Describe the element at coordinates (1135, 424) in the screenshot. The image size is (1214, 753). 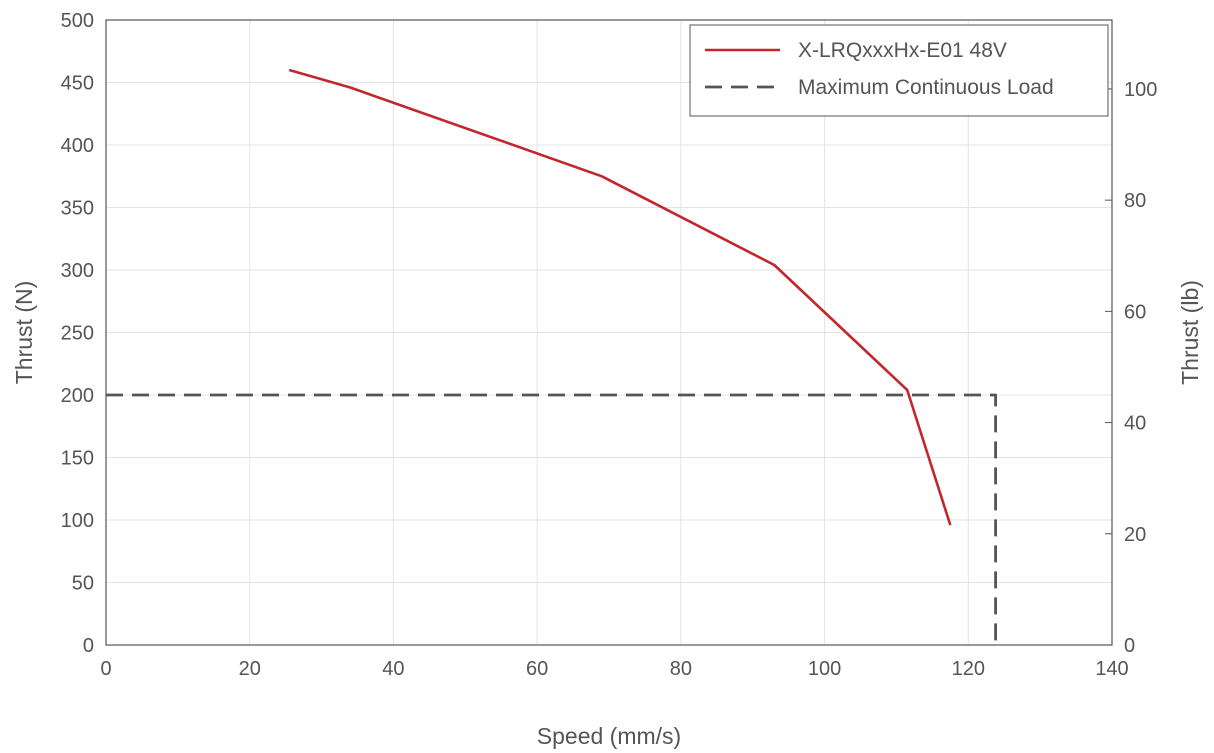
I see `y2-tick-label: 40` at that location.